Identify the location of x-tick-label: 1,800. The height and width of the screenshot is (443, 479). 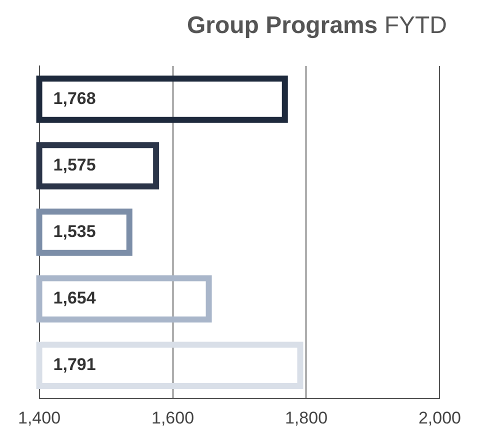
(306, 418).